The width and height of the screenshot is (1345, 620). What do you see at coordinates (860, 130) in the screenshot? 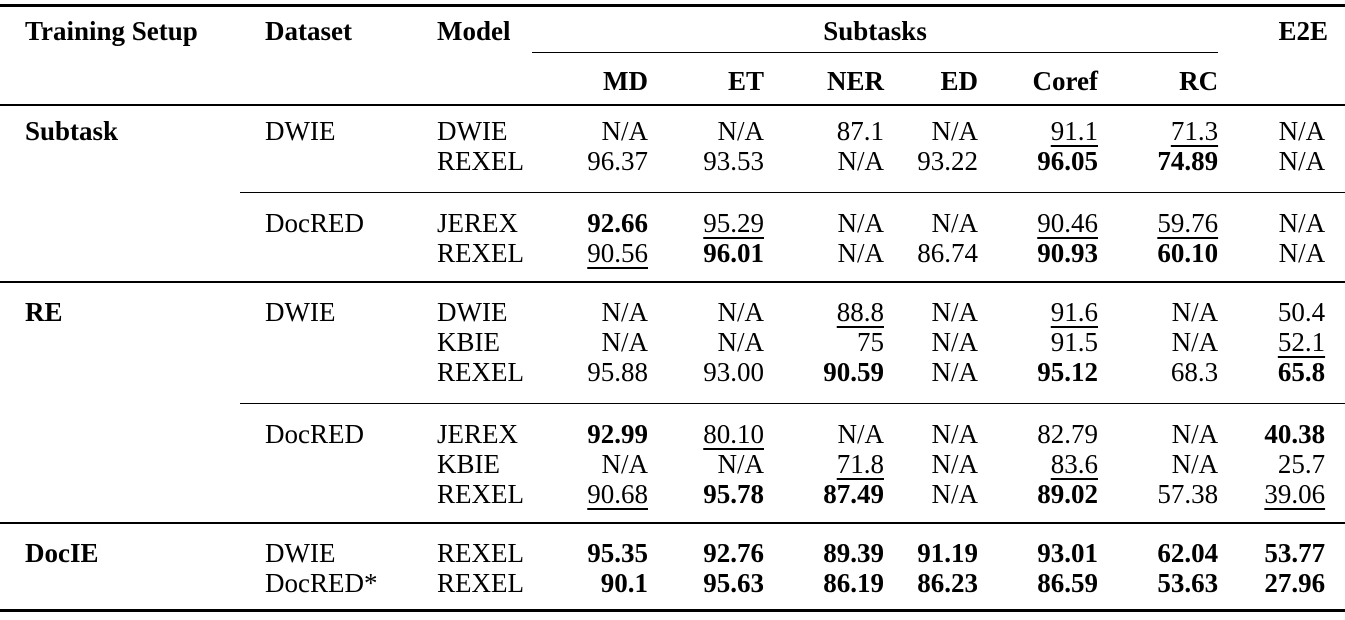
I see `cell-ner: 87.1` at bounding box center [860, 130].